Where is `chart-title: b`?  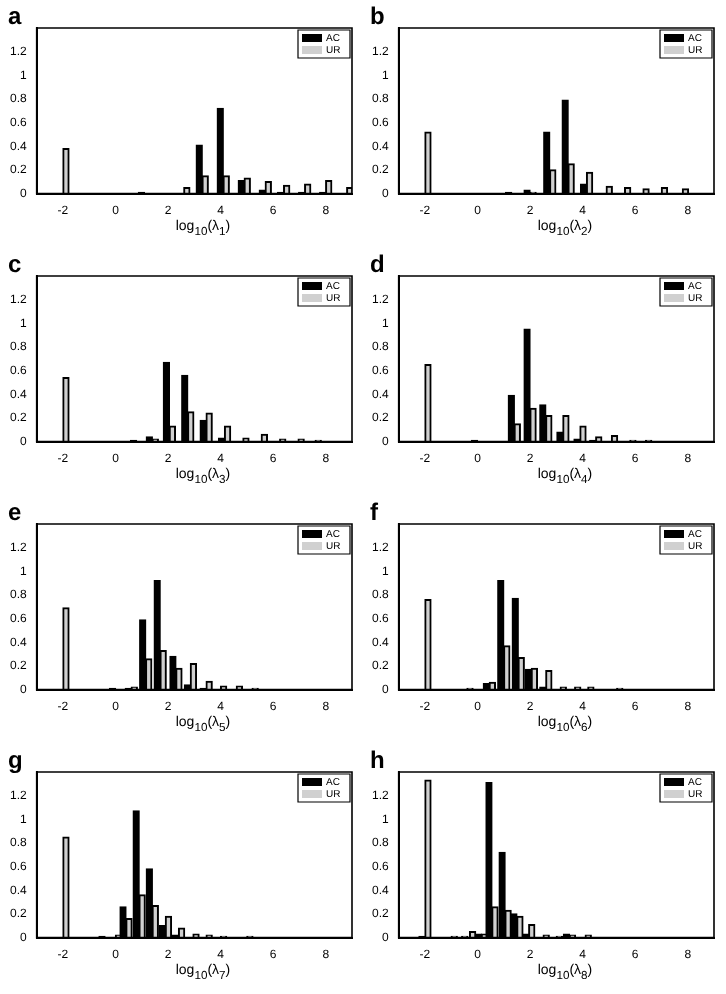
chart-title: b is located at coordinates (377, 16).